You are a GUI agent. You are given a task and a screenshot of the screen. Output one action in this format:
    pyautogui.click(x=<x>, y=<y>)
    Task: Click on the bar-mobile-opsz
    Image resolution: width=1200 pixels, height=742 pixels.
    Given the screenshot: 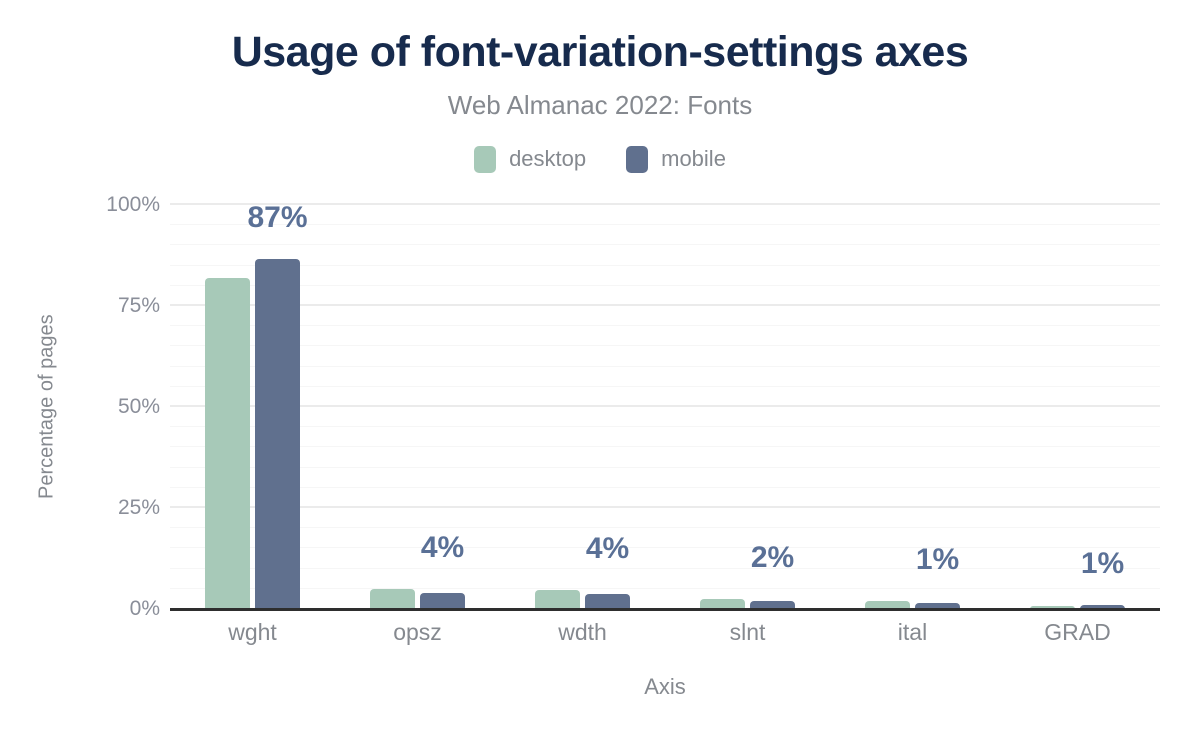 What is the action you would take?
    pyautogui.click(x=442, y=600)
    